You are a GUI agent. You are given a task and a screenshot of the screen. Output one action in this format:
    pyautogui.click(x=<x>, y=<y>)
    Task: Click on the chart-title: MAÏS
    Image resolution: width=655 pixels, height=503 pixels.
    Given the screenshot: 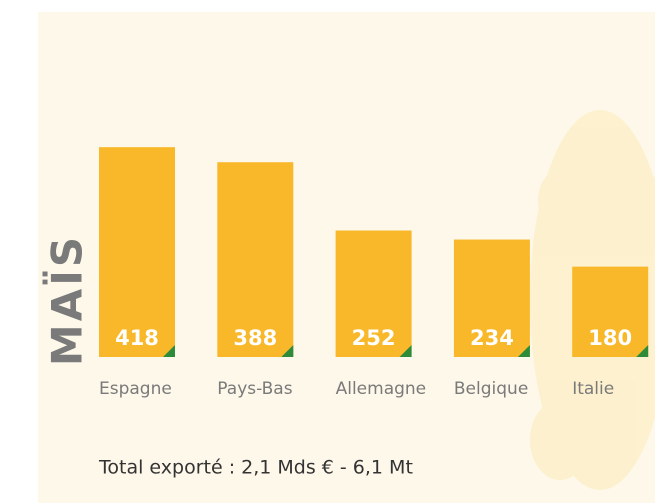 What is the action you would take?
    pyautogui.click(x=67, y=300)
    